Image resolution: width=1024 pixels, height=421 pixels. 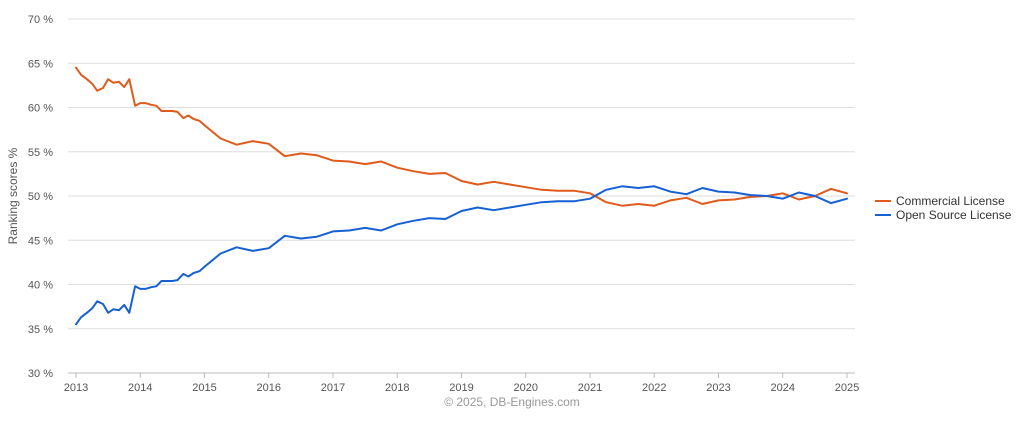 I want to click on x-tick-label: 2021, so click(x=590, y=388).